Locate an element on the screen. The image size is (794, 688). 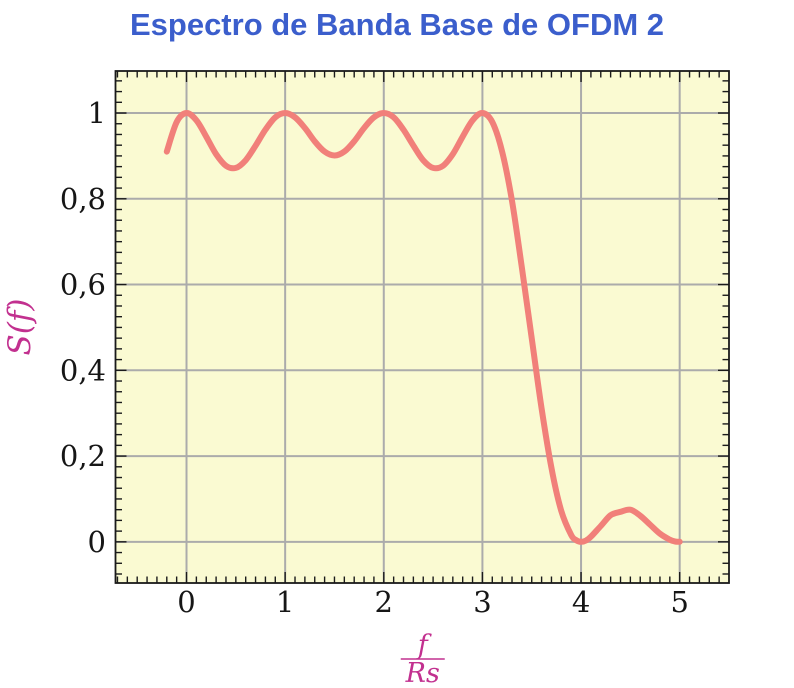
y-tick-label: 0,8 is located at coordinates (83, 199).